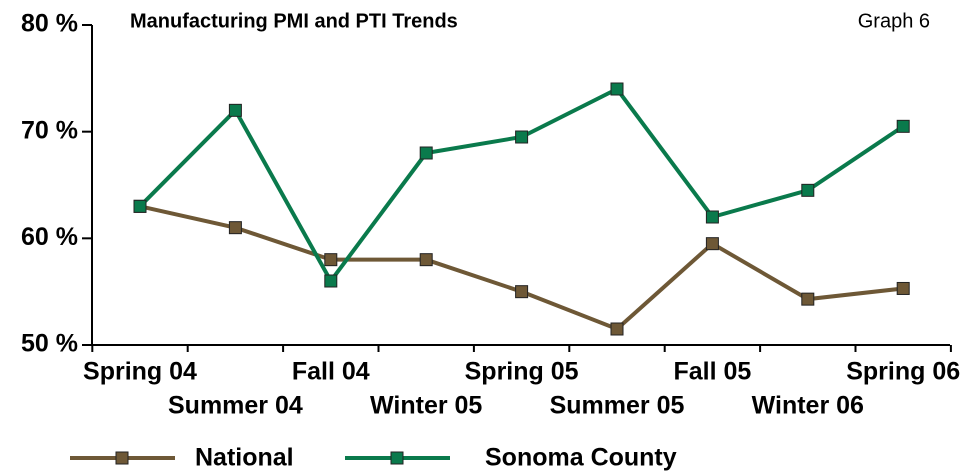  Describe the element at coordinates (522, 372) in the screenshot. I see `x-tick-label: Spring 05` at that location.